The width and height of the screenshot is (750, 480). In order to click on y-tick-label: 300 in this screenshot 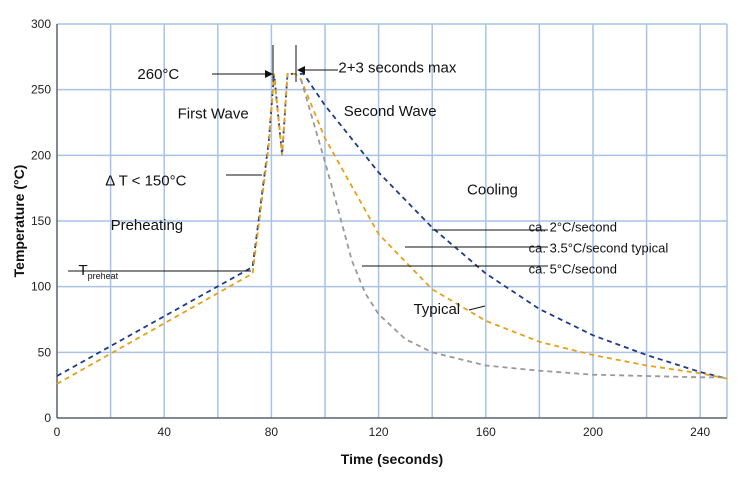, I will do `click(41, 24)`.